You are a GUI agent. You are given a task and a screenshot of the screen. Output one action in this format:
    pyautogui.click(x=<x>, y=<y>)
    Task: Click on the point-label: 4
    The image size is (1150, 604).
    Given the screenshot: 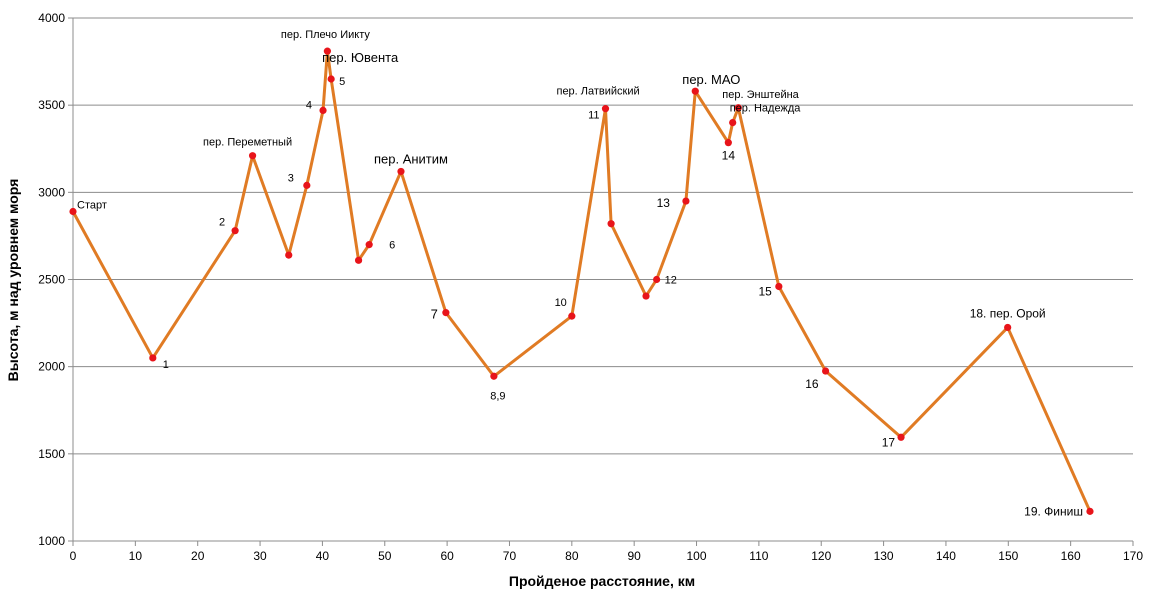 What is the action you would take?
    pyautogui.click(x=309, y=105)
    